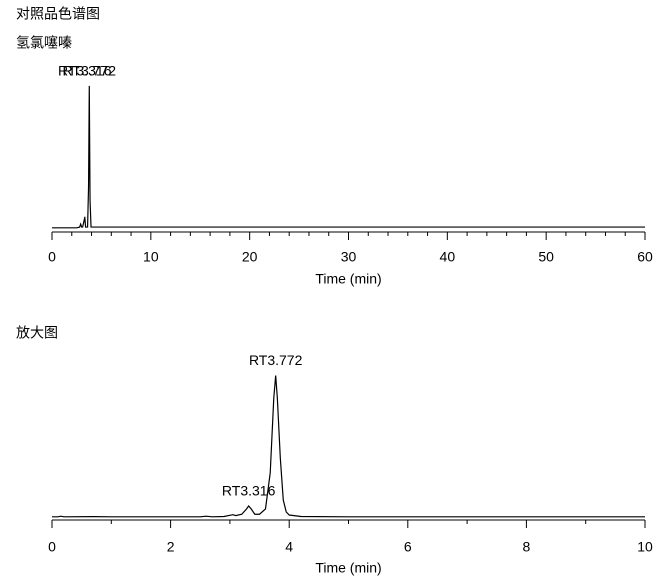  I want to click on x-tick-label: 20, so click(250, 257).